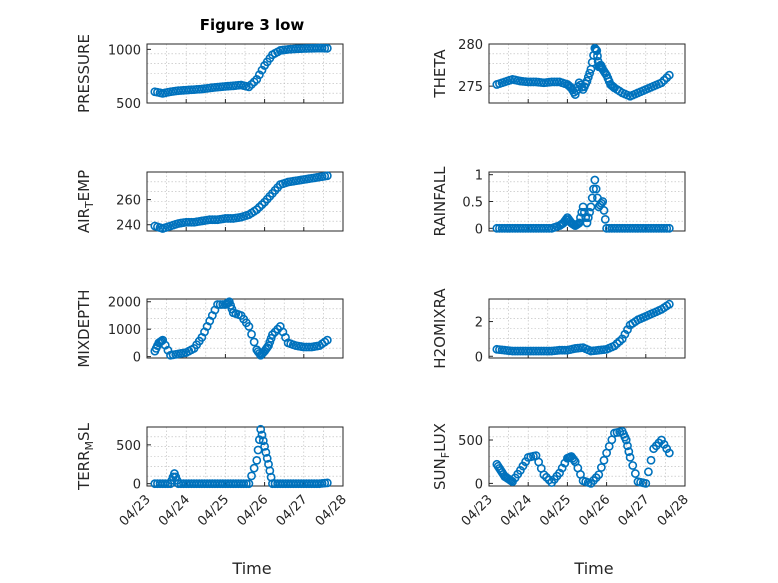 This screenshot has width=778, height=583. I want to click on y-tick-label: 2, so click(479, 323).